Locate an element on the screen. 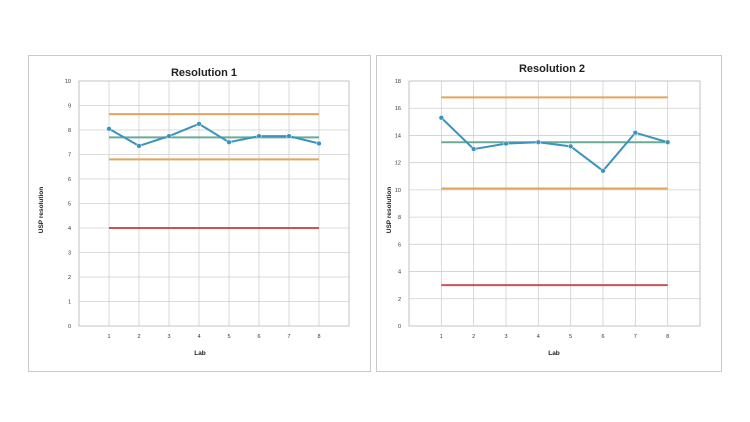  y-tick-label: 18 is located at coordinates (398, 82).